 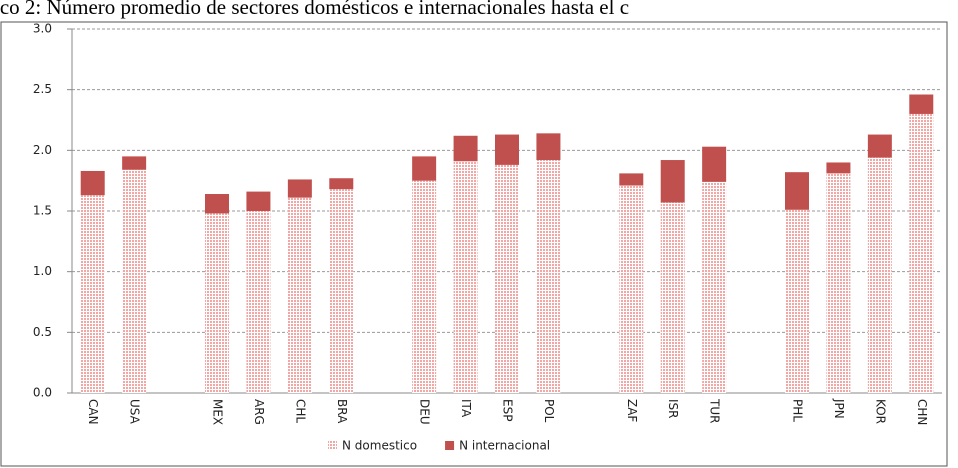 What do you see at coordinates (42, 29) in the screenshot?
I see `y-tick-label: 3.0` at bounding box center [42, 29].